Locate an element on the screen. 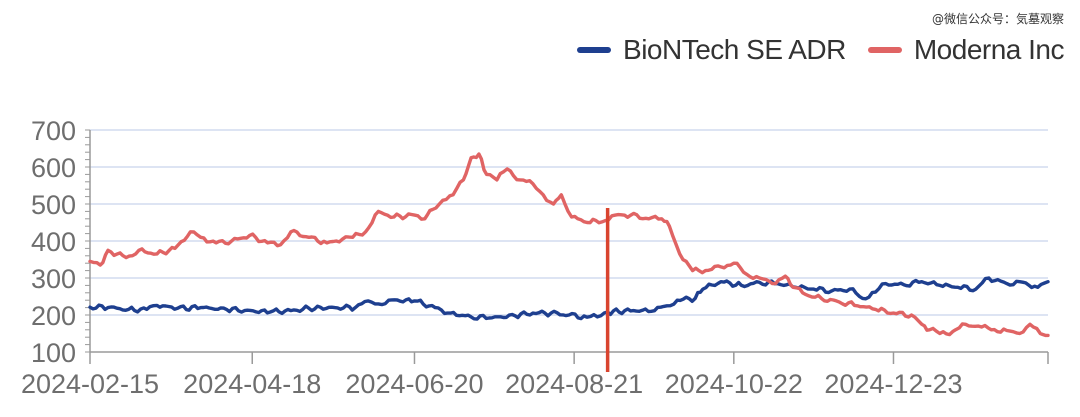  x-tick-label-2024-02-15: 2024-02-15 is located at coordinates (90, 384).